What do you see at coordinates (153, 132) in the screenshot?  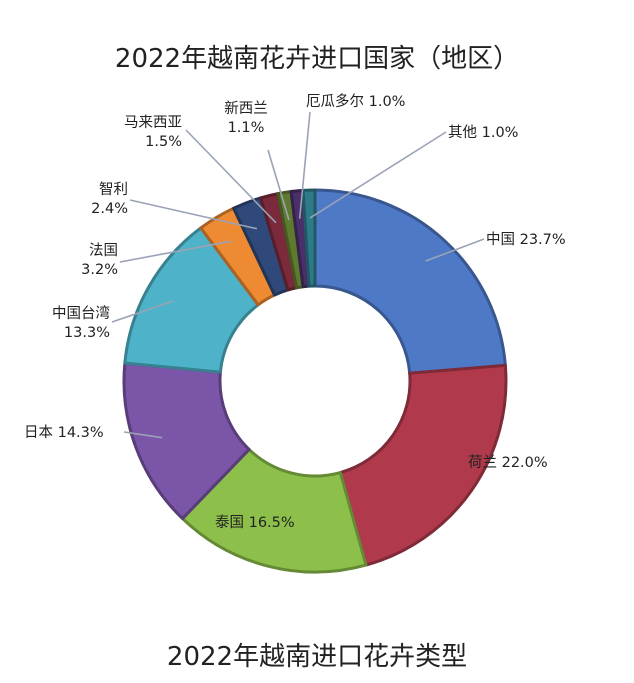 I see `slice-label-8: 马来西亚 1.5%` at bounding box center [153, 132].